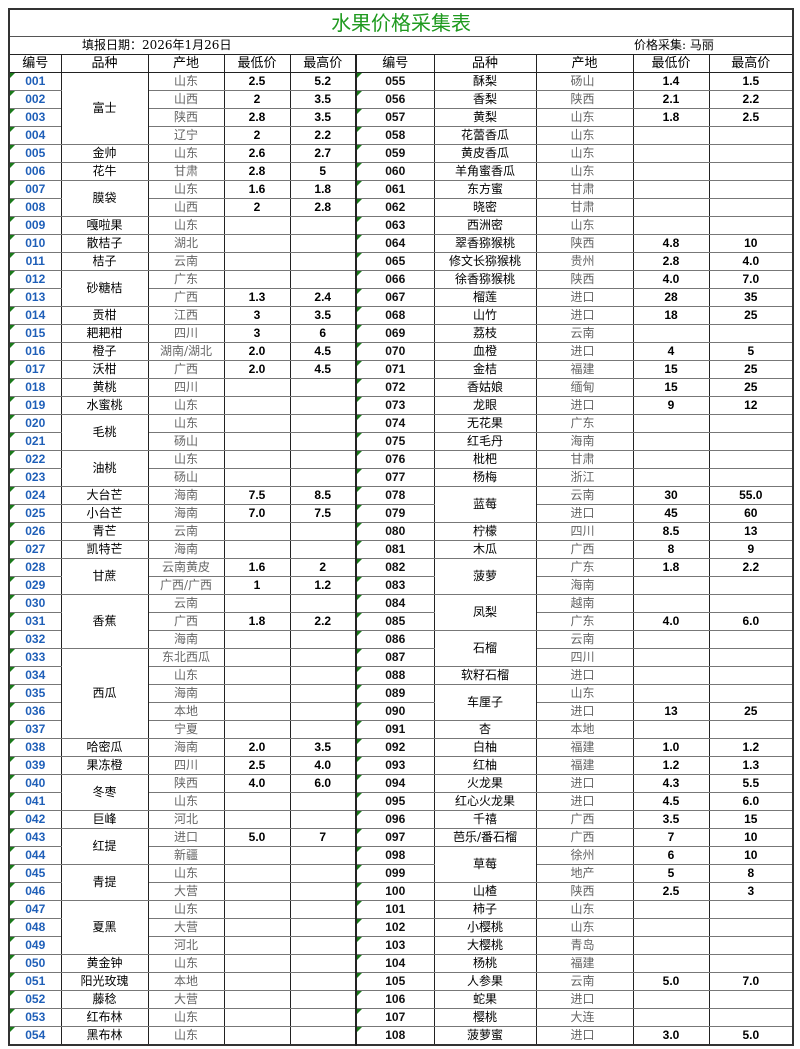 This screenshot has height=1049, width=800. Describe the element at coordinates (485, 441) in the screenshot. I see `variety-name: 红毛丹` at that location.